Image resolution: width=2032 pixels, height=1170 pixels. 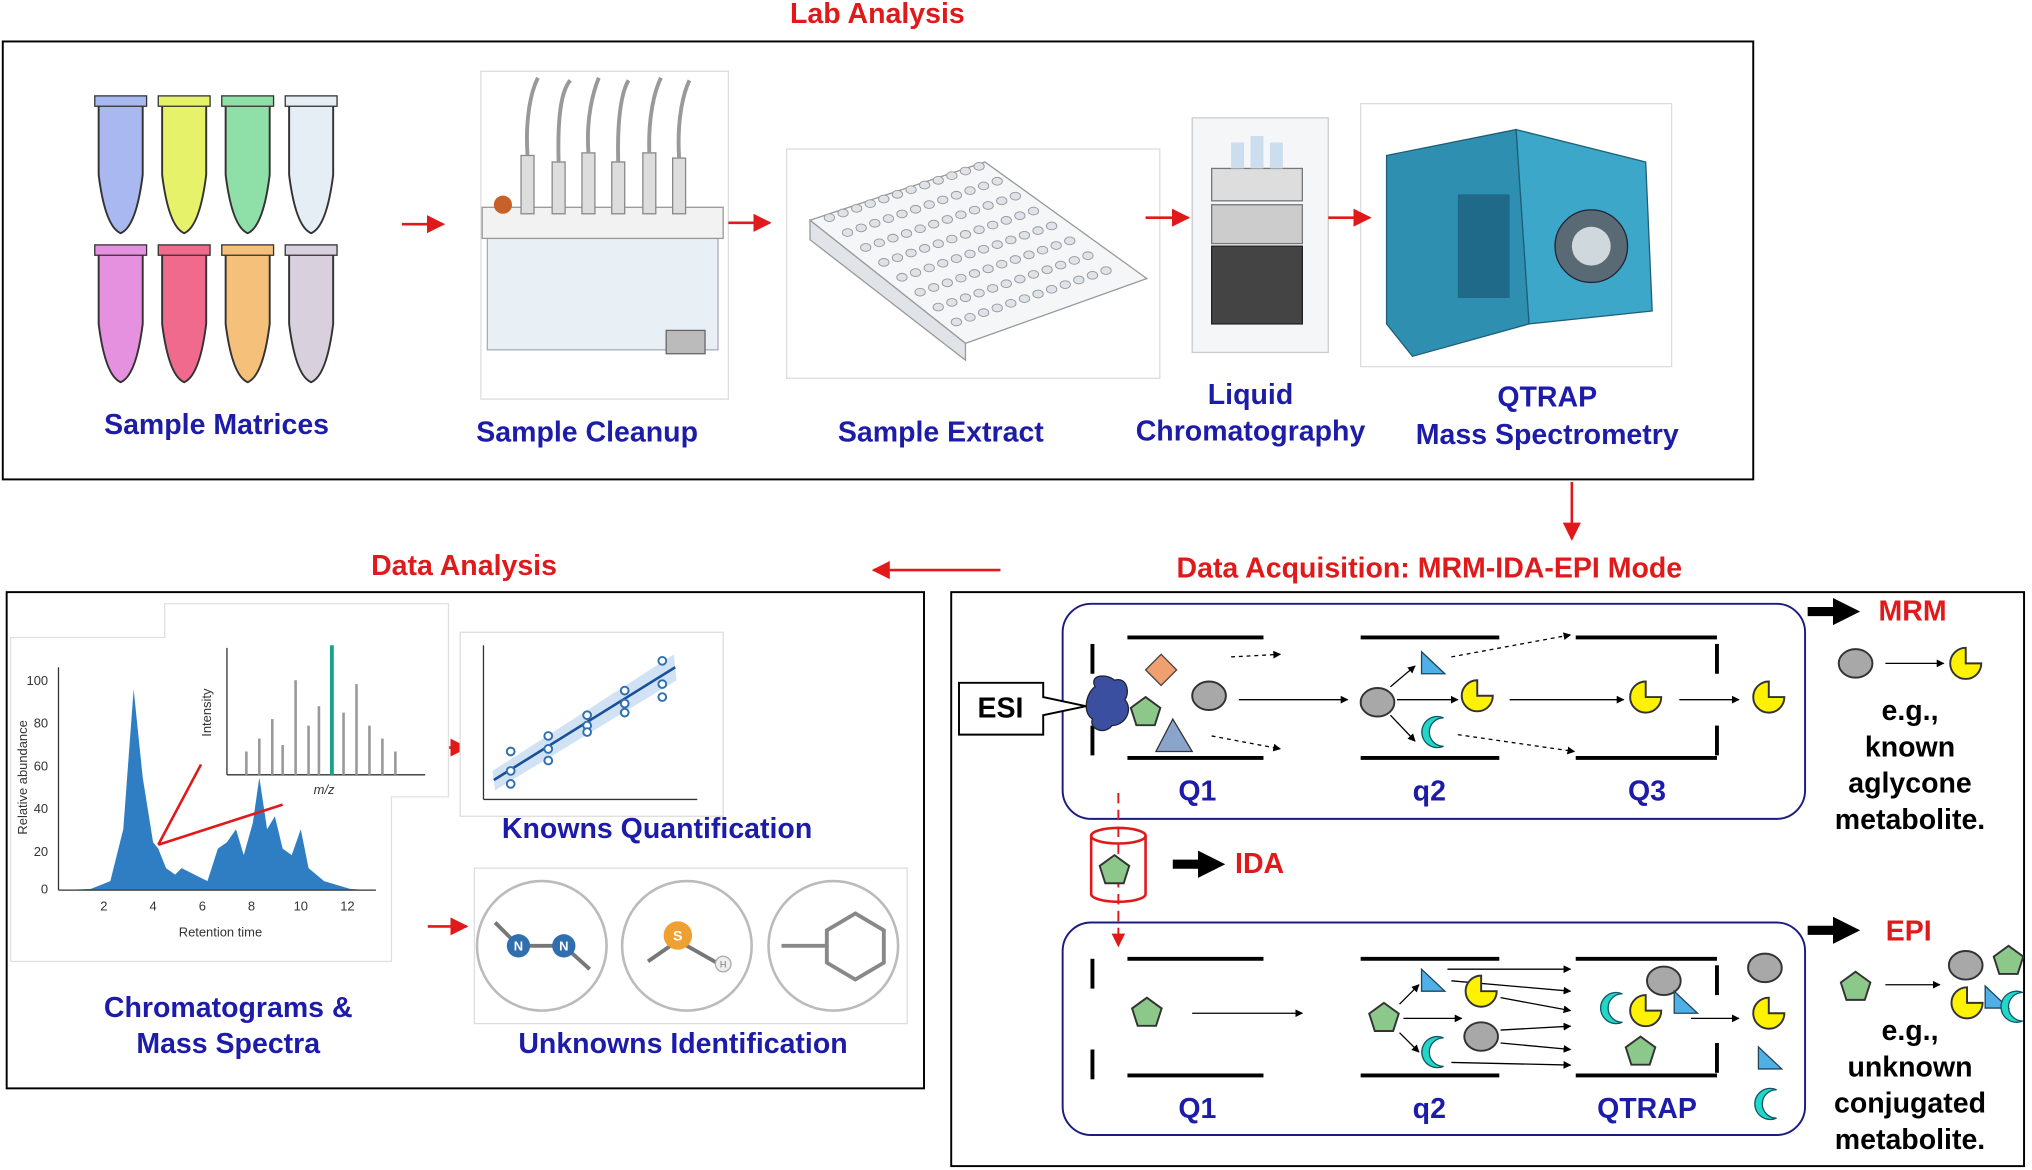 What do you see at coordinates (682, 1044) in the screenshot?
I see `panel-label: Unknowns Identification` at bounding box center [682, 1044].